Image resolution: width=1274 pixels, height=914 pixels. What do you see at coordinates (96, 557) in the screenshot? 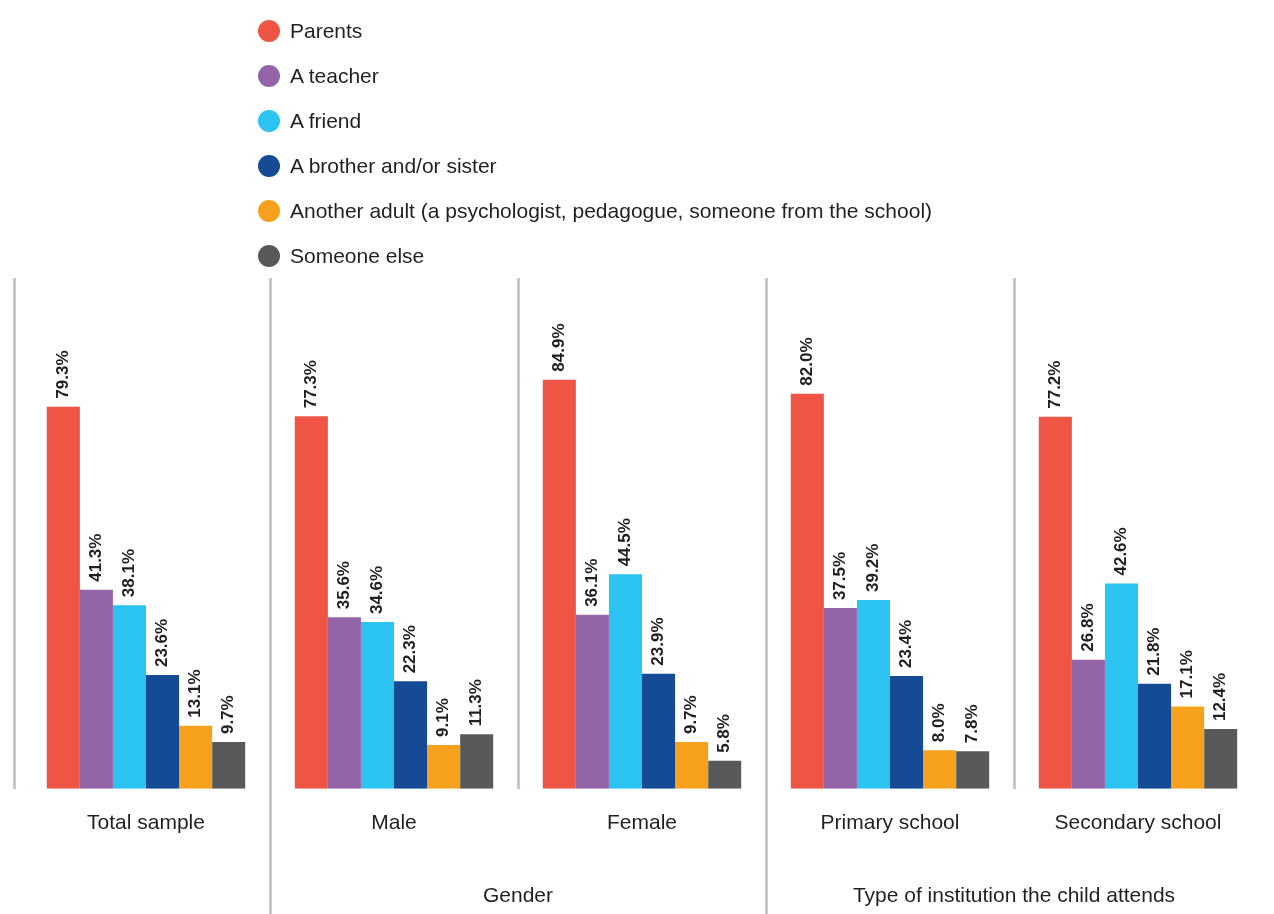
I see `data-label: 41.3%` at bounding box center [96, 557].